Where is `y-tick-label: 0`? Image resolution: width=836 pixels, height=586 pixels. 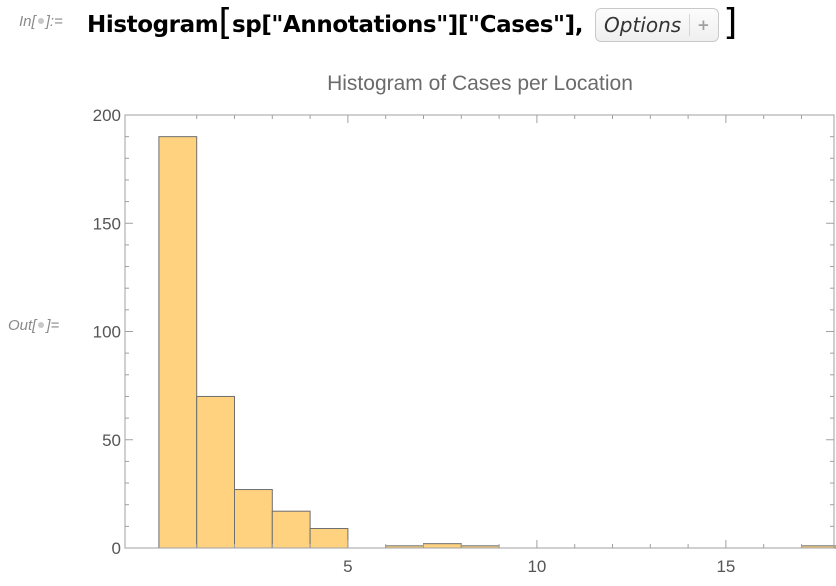 y-tick-label: 0 is located at coordinates (116, 548).